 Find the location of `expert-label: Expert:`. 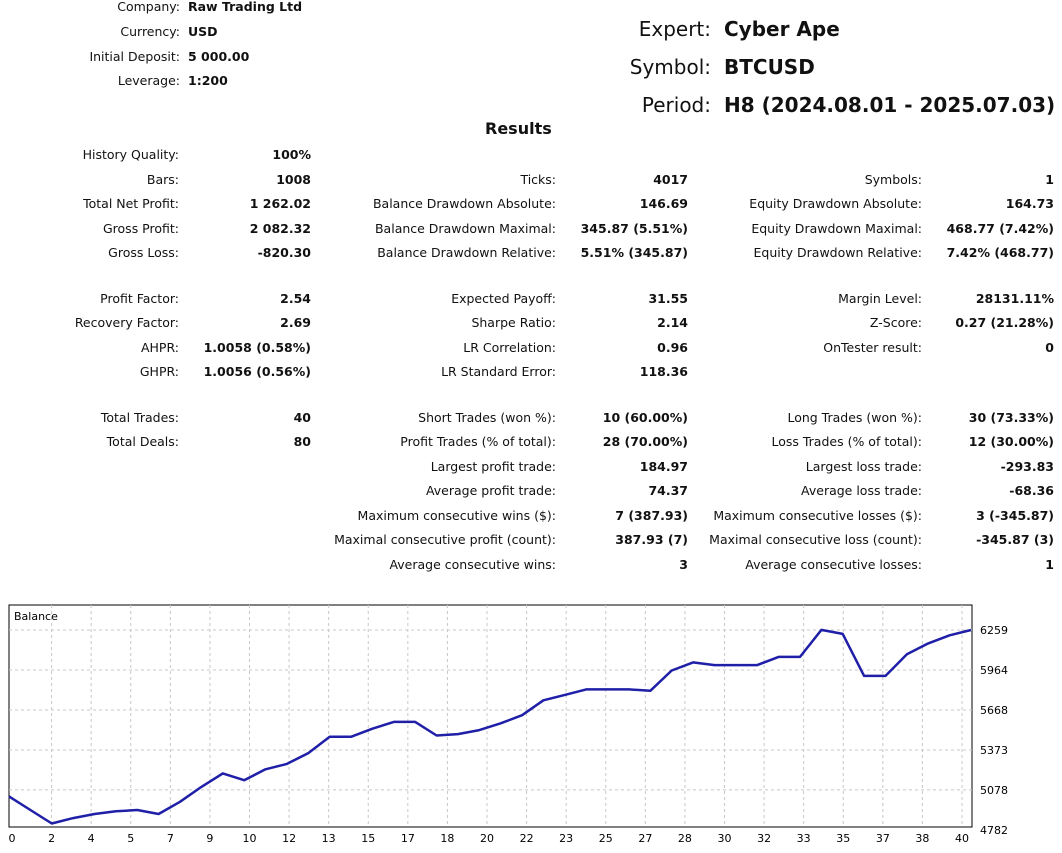

expert-label: Expert: is located at coordinates (674, 29).